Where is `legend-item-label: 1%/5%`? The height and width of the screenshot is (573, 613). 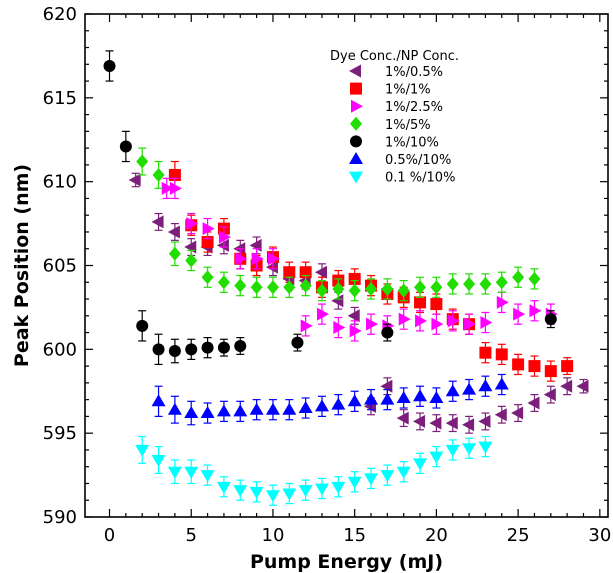
legend-item-label: 1%/5% is located at coordinates (408, 125).